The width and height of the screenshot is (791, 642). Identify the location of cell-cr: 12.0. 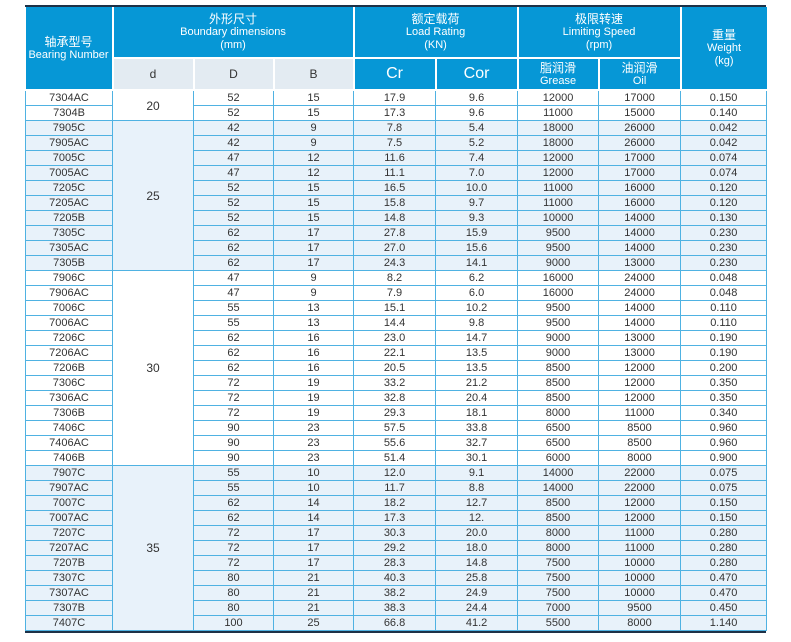
(395, 473).